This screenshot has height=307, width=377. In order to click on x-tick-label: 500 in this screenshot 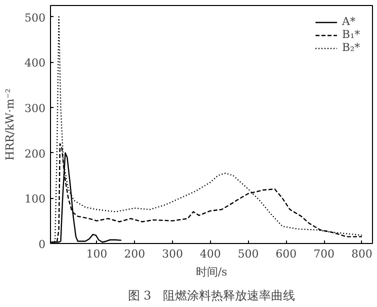, I will do `click(248, 254)`.